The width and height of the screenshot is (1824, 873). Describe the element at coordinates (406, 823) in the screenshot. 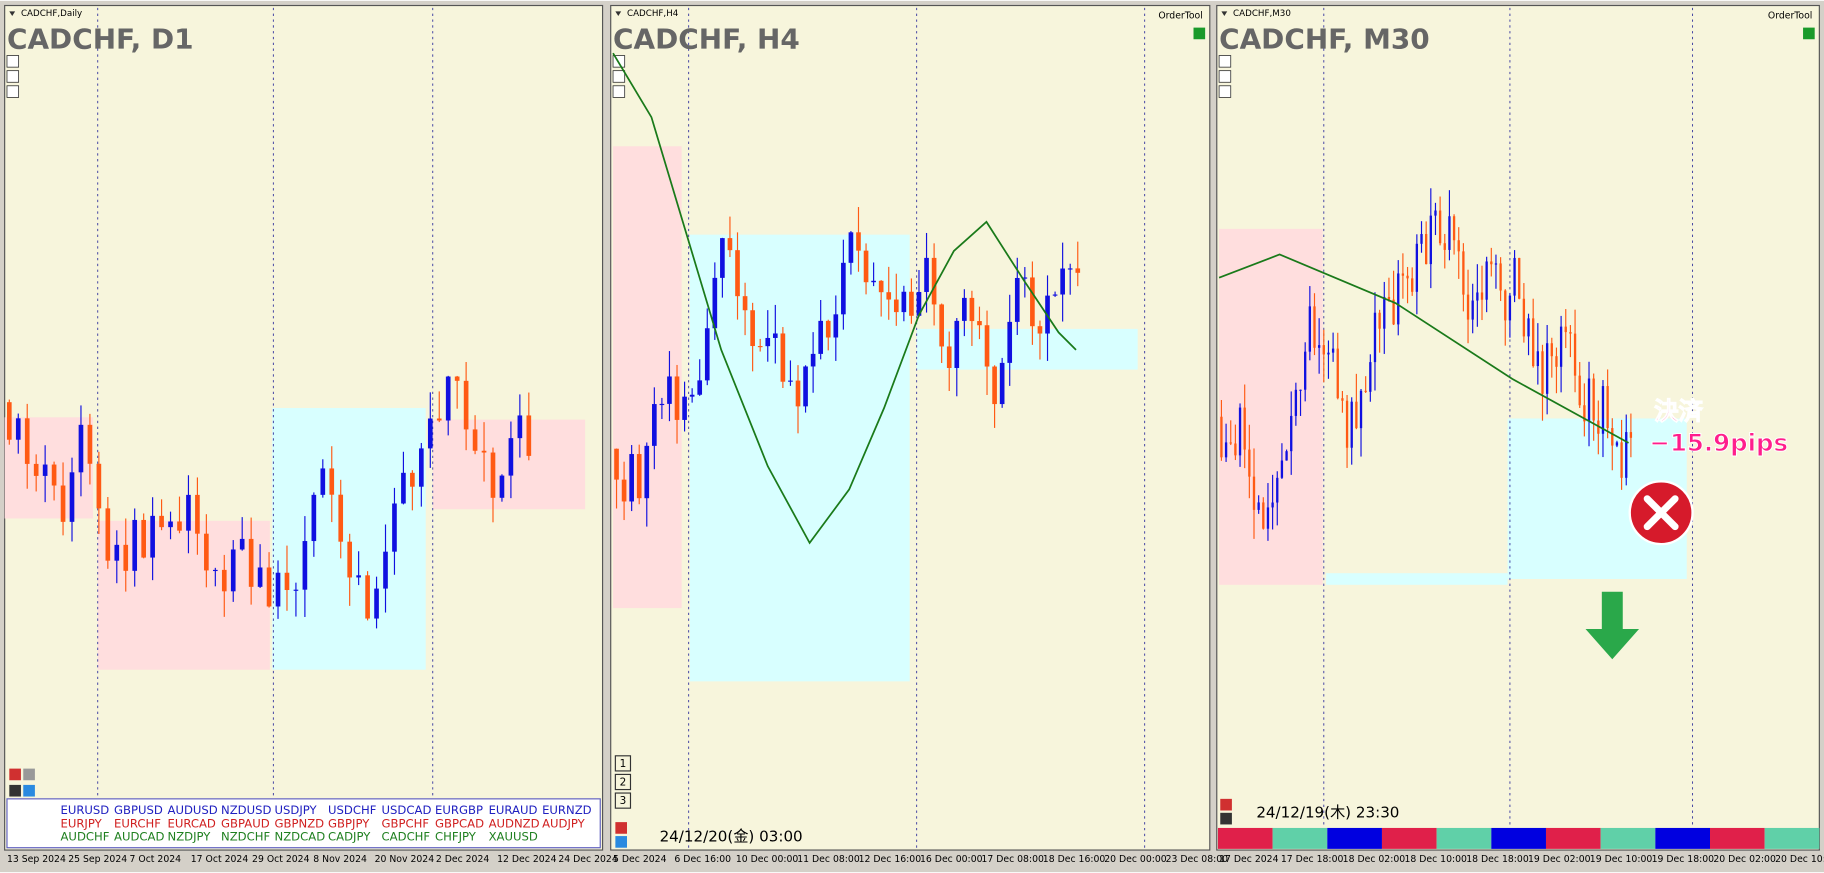

I see `symbol-button: GBPCHF` at that location.